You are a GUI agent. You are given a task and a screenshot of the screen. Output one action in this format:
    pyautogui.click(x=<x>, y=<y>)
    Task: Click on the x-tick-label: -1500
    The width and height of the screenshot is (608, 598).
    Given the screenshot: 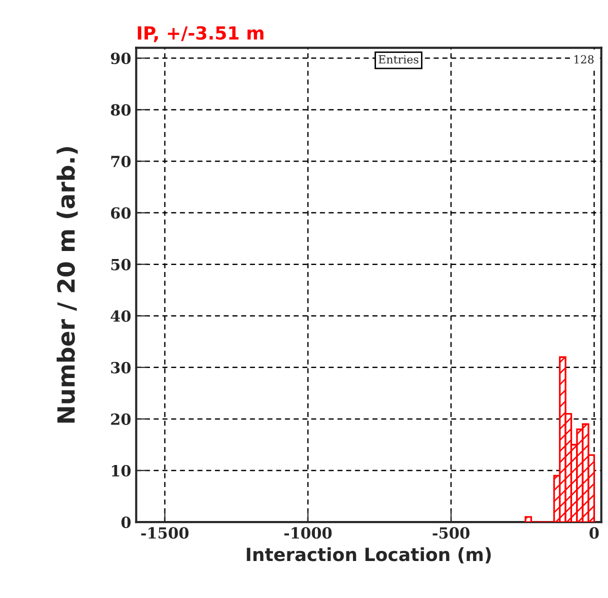 What is the action you would take?
    pyautogui.click(x=165, y=533)
    